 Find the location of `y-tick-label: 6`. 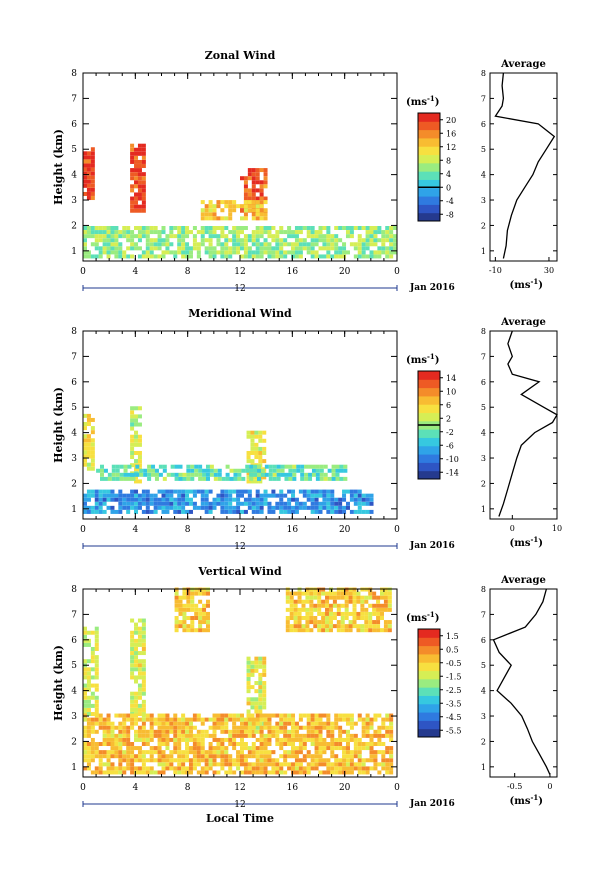

y-tick-label: 6 is located at coordinates (74, 125).